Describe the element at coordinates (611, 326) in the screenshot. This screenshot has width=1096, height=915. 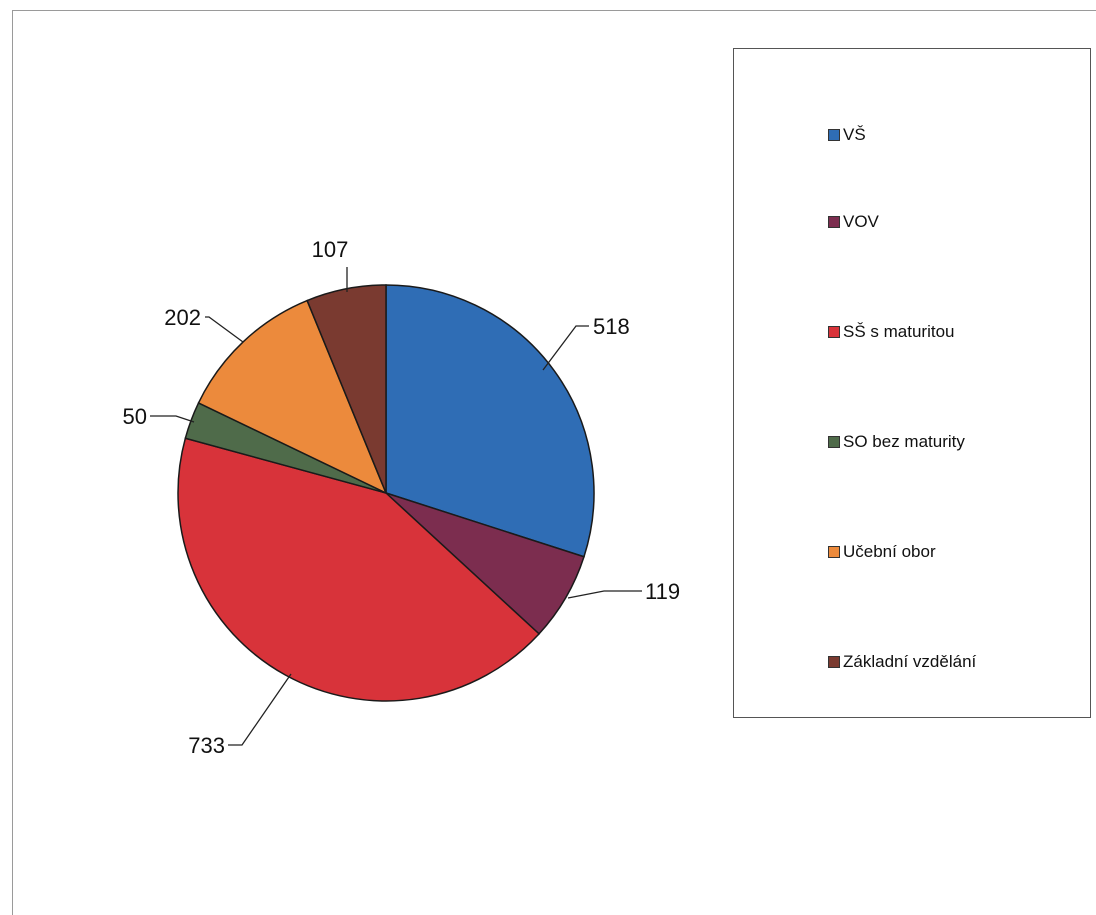
I see `data-label-0: 518` at that location.